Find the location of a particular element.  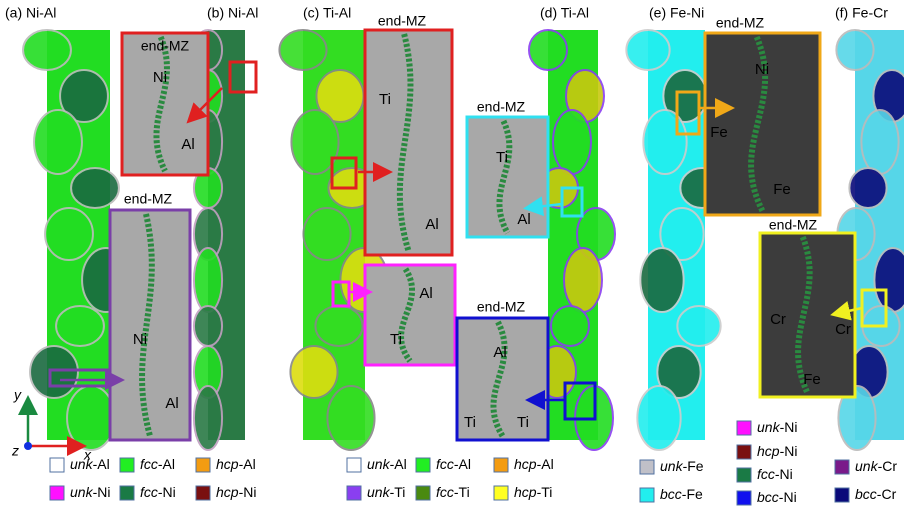

legend-label: bcc-Fe is located at coordinates (681, 494).